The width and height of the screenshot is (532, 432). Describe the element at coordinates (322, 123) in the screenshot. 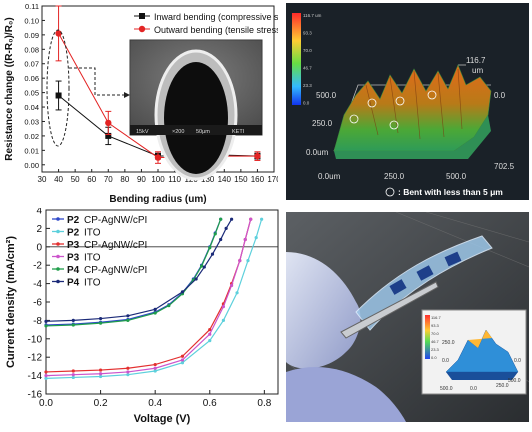

I see `y-label-250: 250.0` at that location.